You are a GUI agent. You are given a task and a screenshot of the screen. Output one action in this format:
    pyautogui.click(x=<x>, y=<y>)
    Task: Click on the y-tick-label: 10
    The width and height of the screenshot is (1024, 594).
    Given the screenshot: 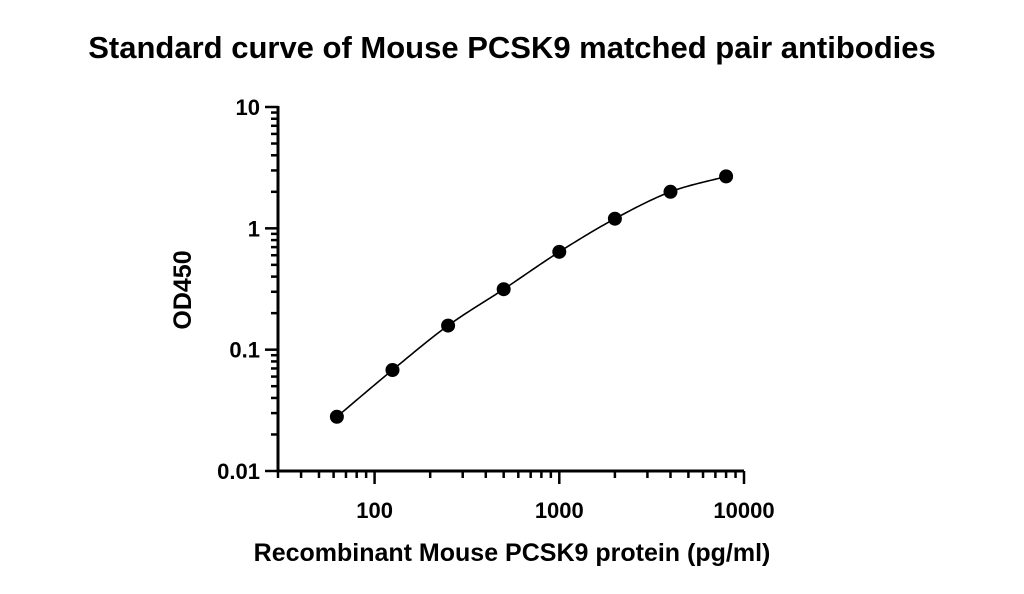 What is the action you would take?
    pyautogui.click(x=248, y=107)
    